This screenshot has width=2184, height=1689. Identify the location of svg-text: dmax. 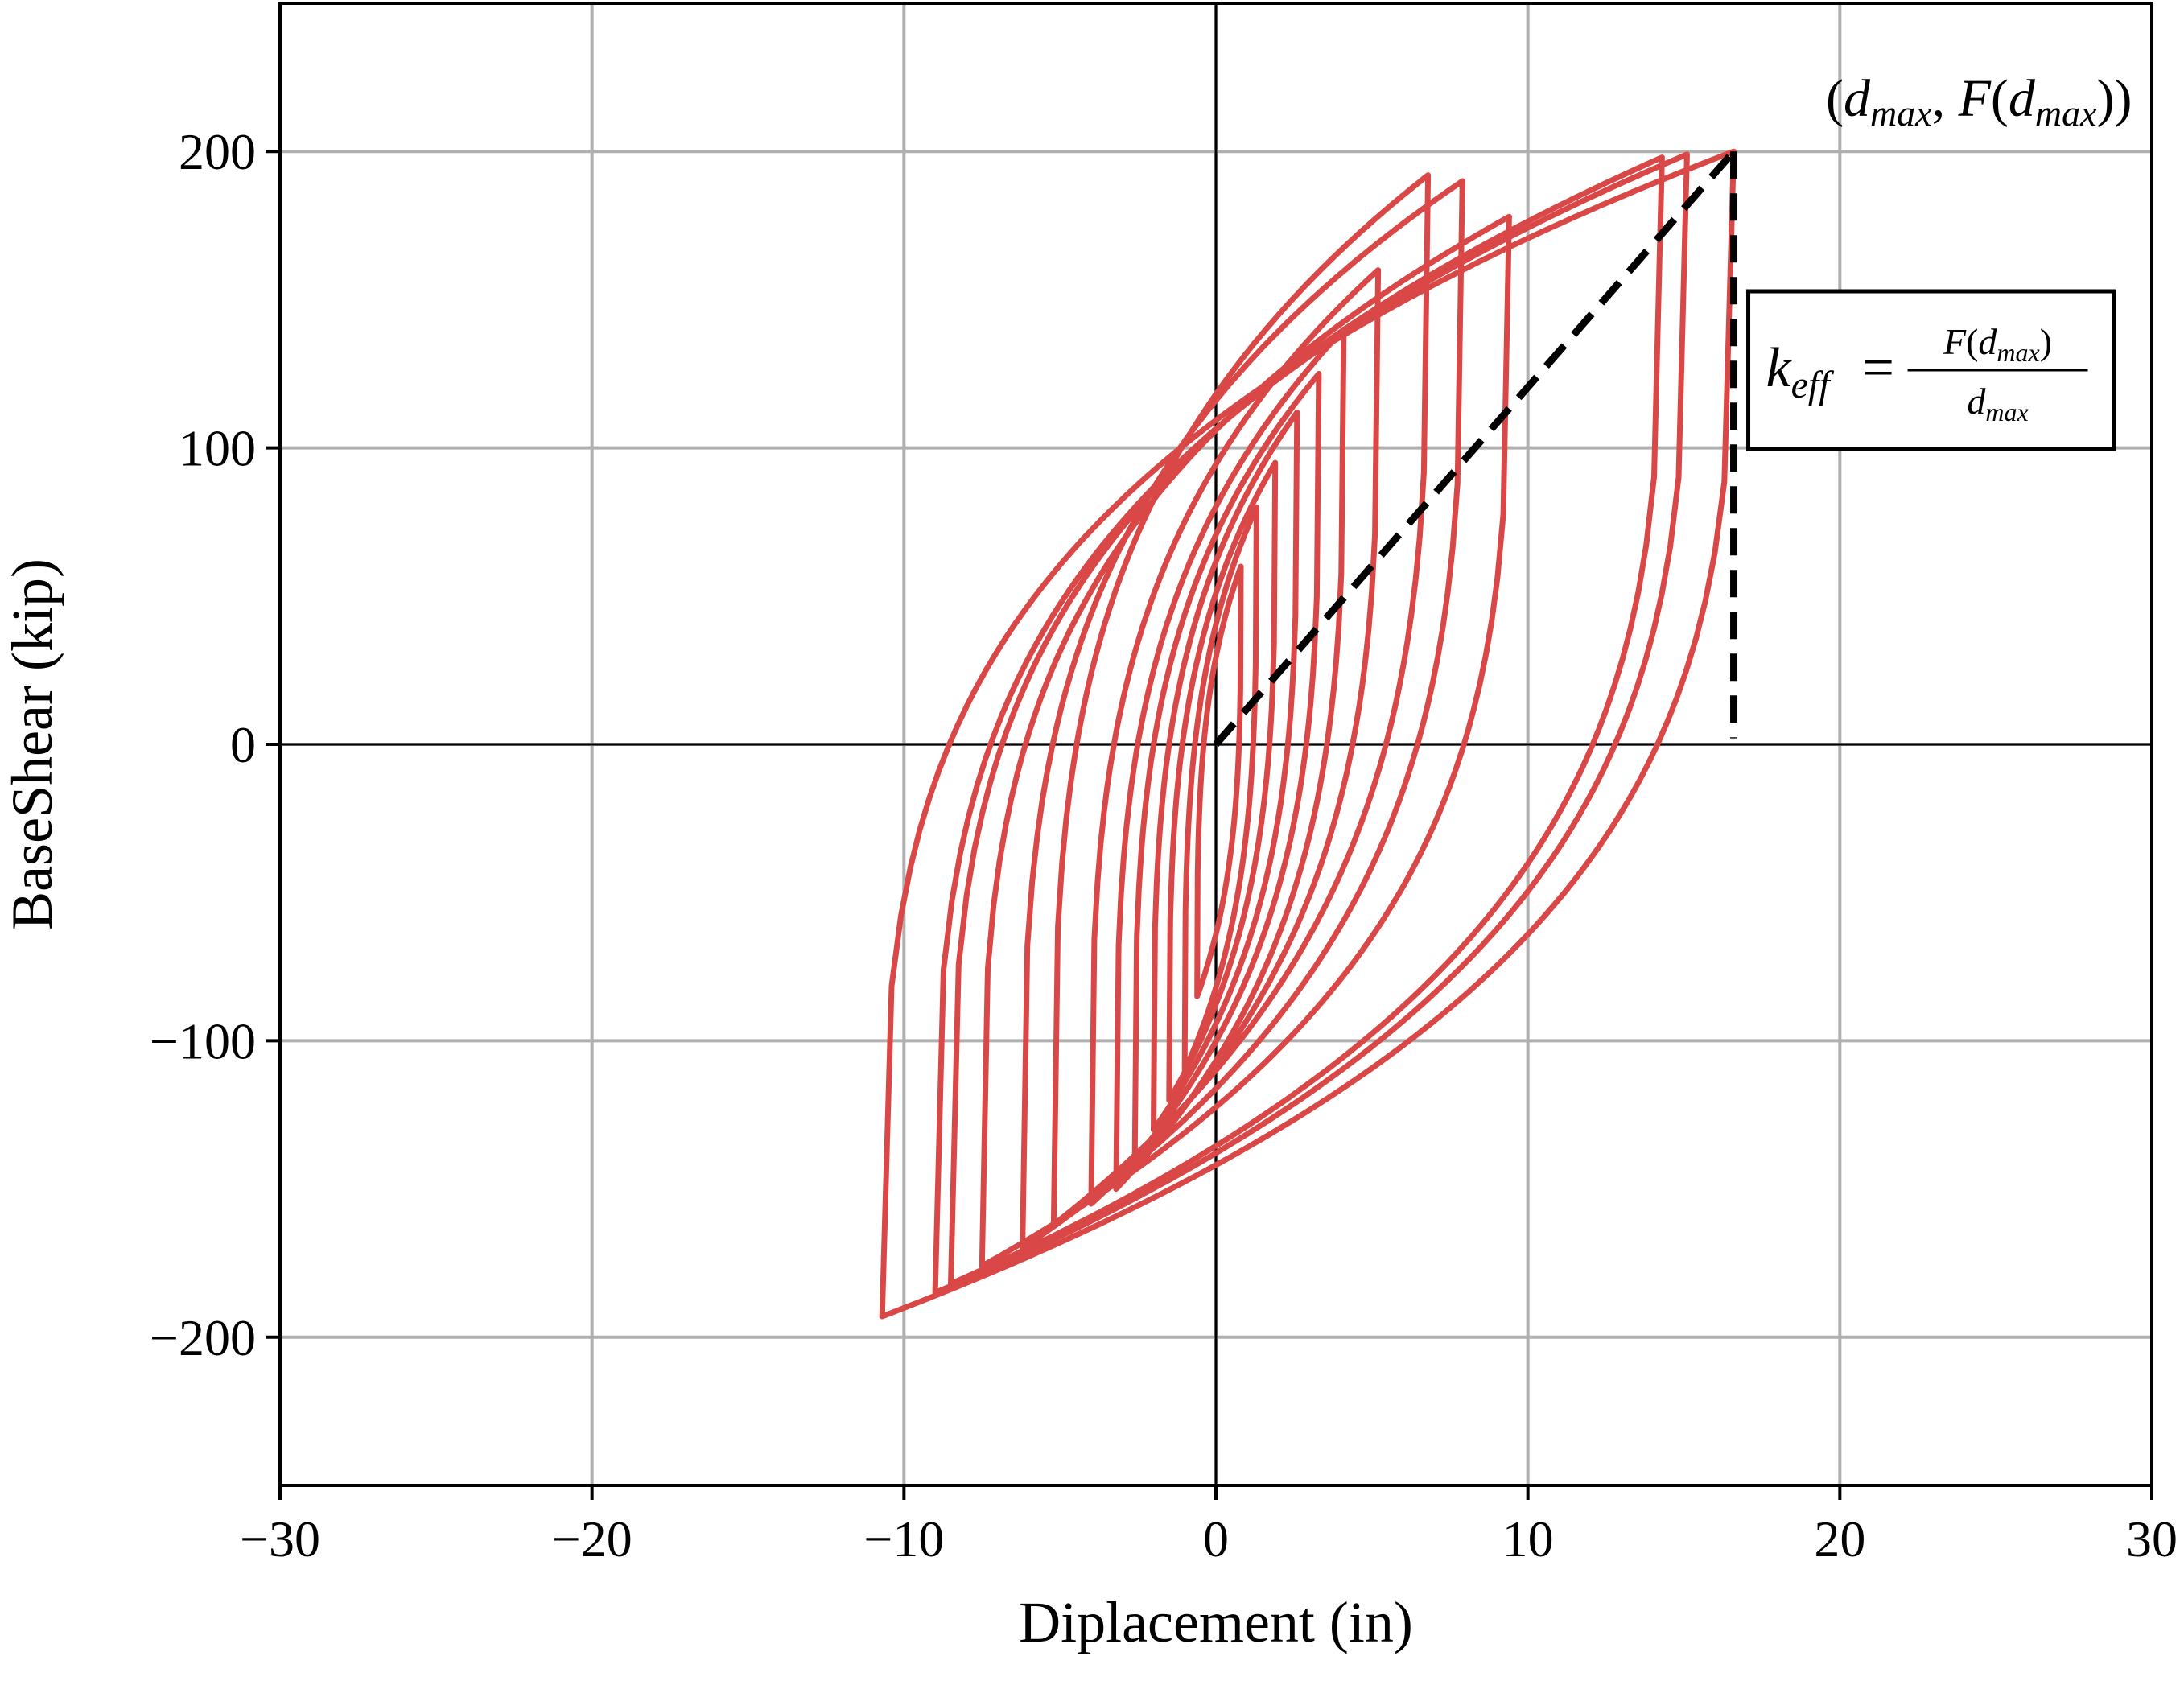
(1998, 403).